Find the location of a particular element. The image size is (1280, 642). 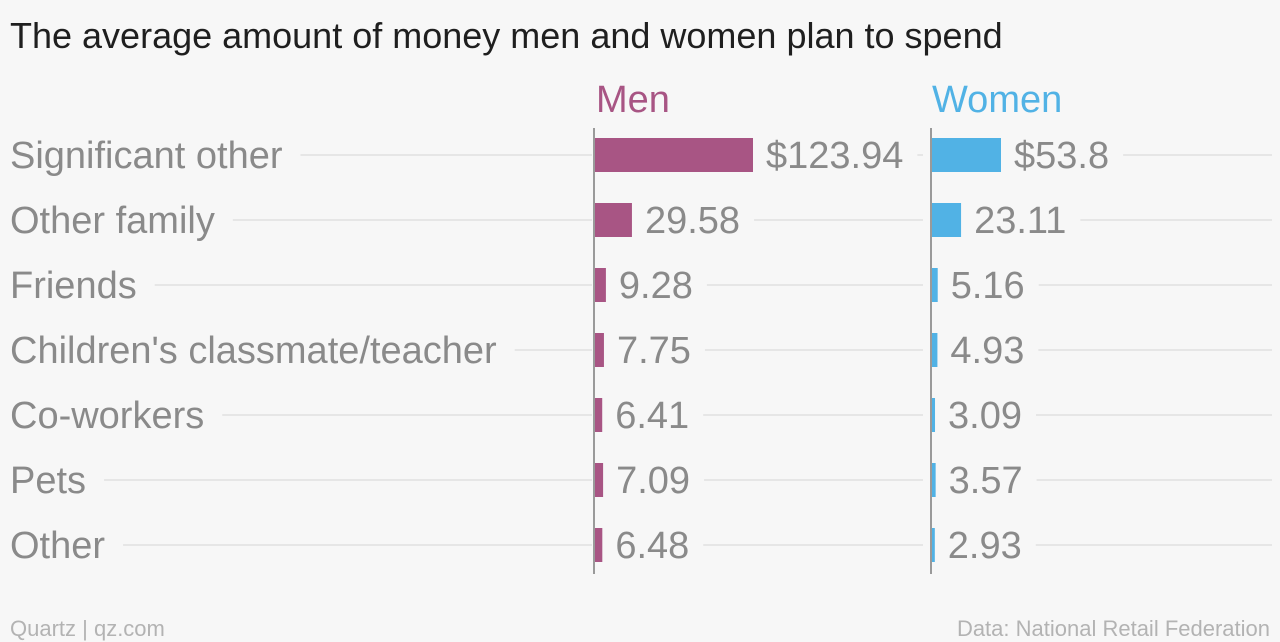

category-label: Children's classmate/teacher is located at coordinates (253, 351).